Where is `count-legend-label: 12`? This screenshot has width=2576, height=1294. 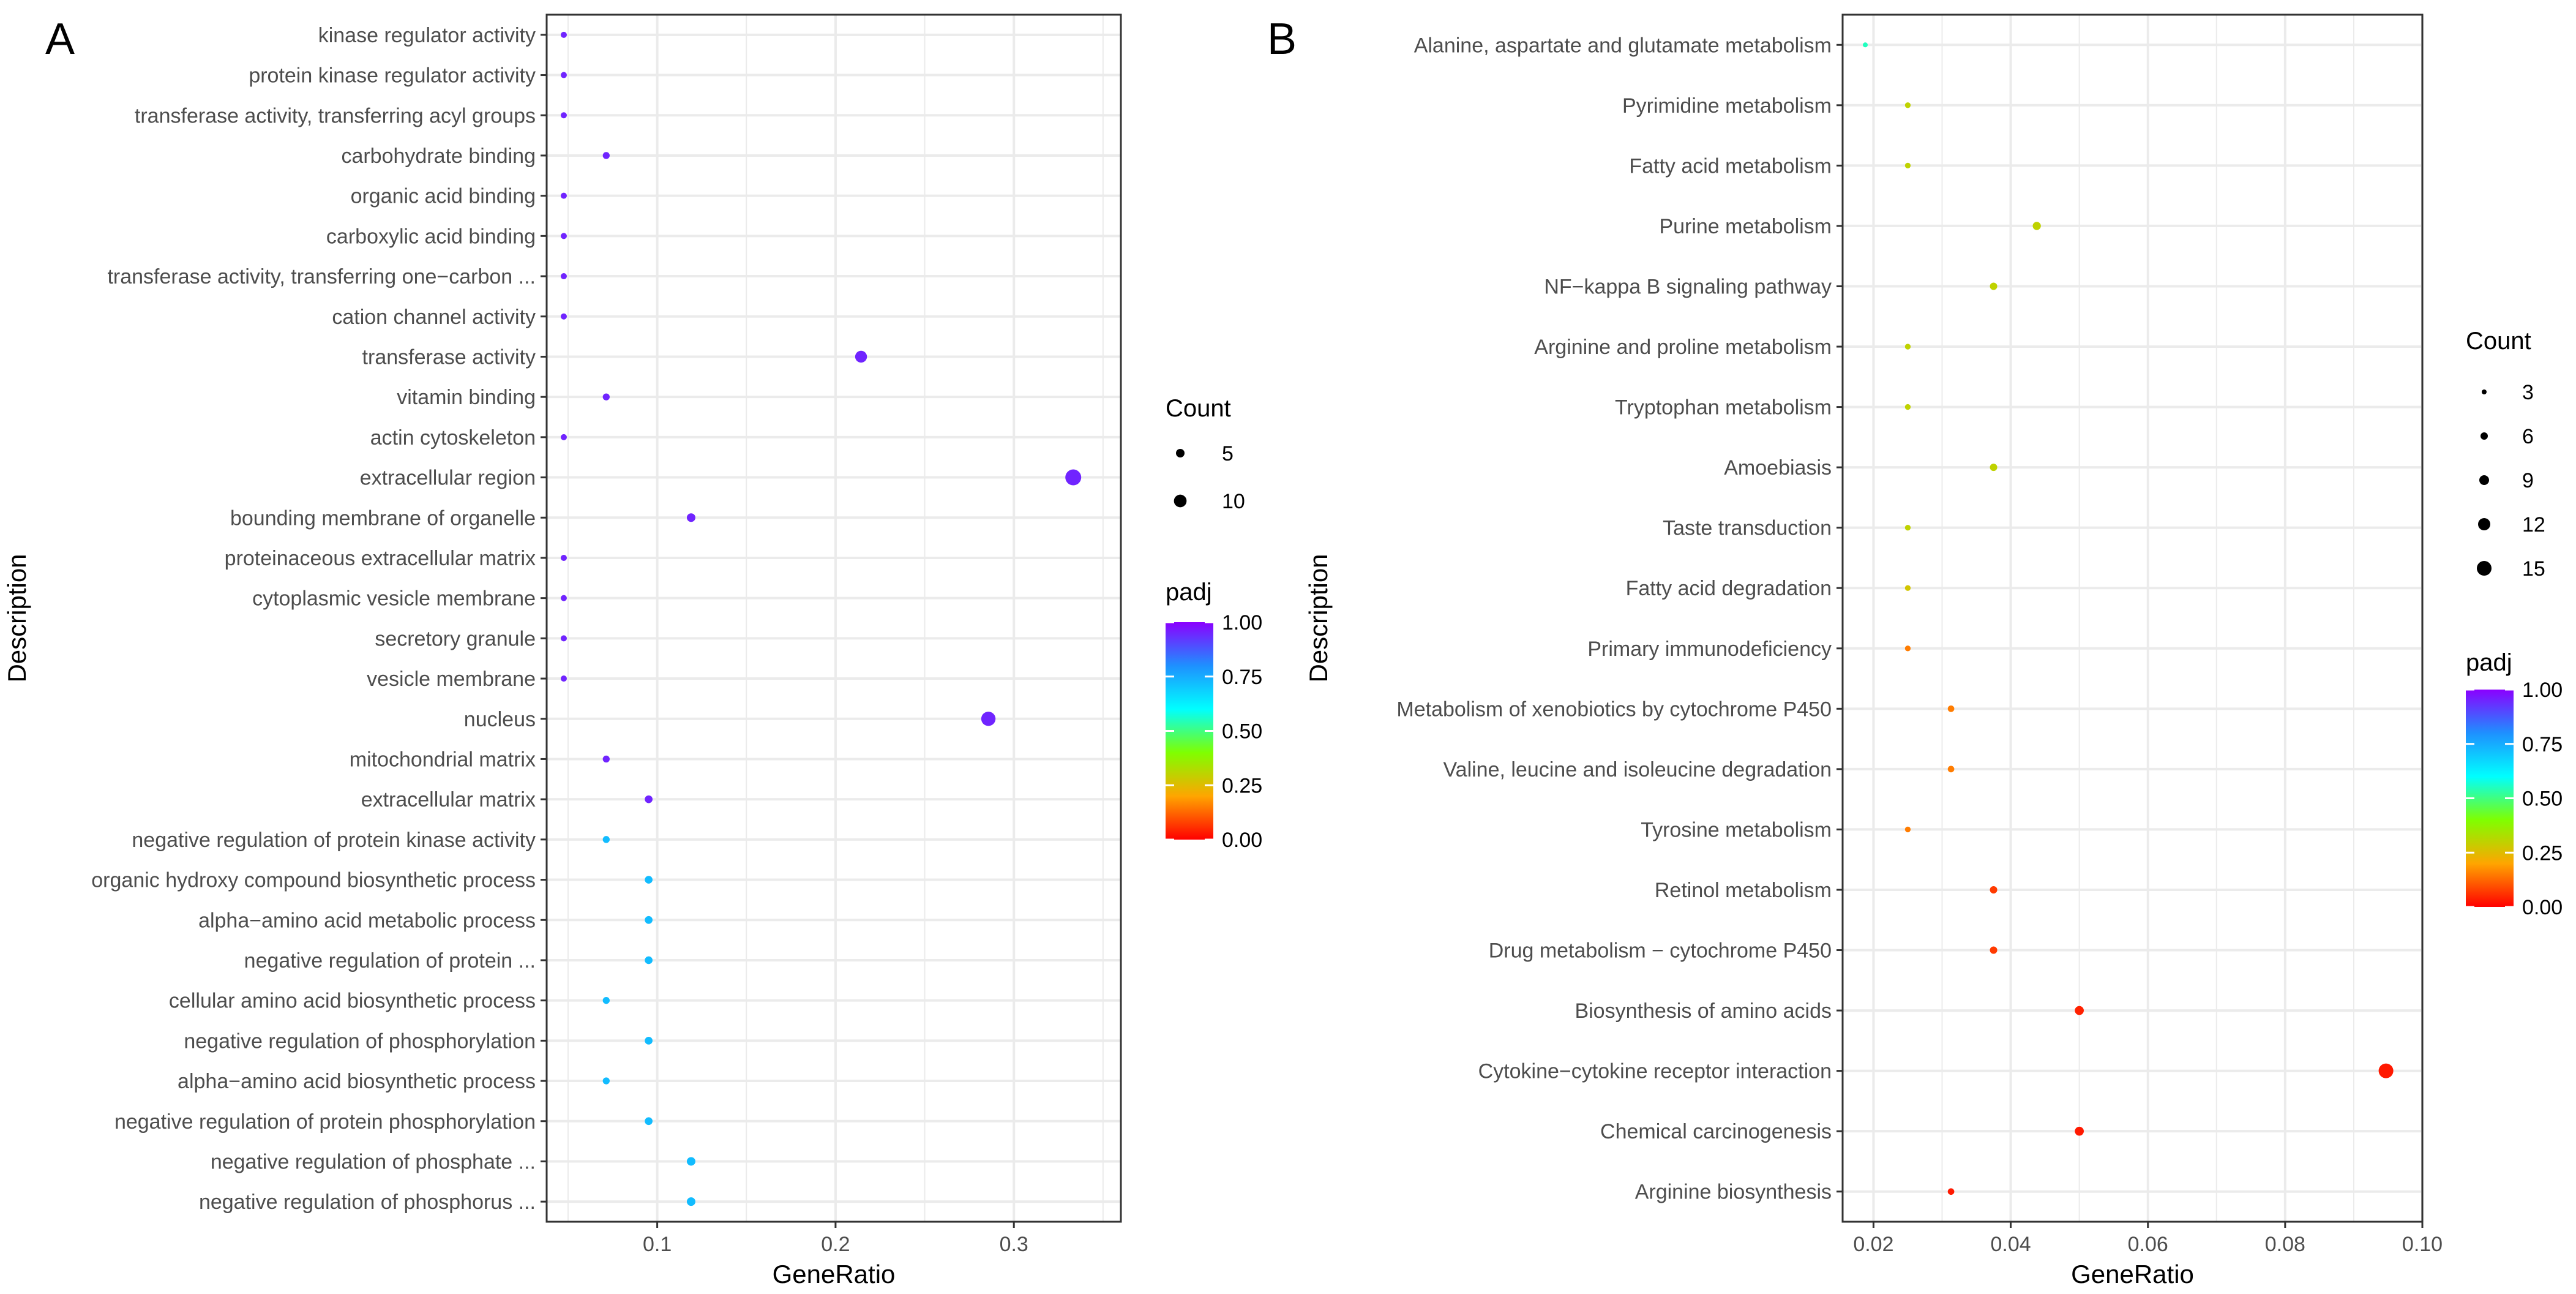
count-legend-label: 12 is located at coordinates (2534, 524).